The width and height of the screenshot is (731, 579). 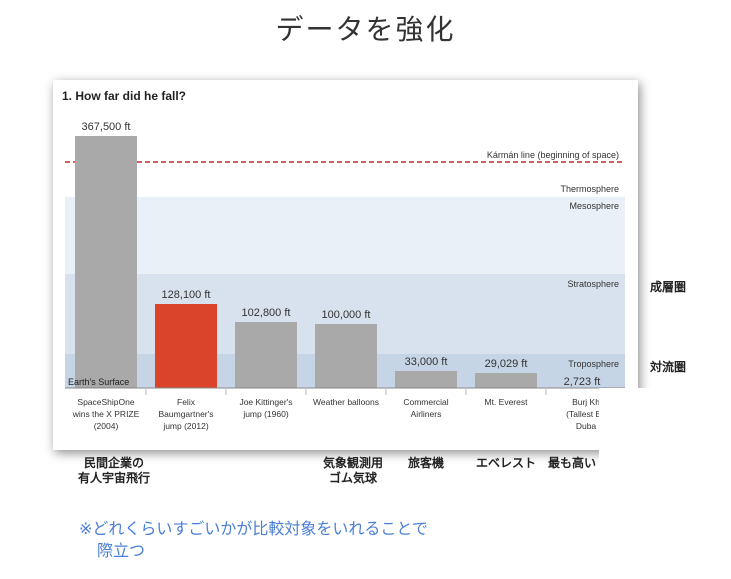 I want to click on category-label-4-1: Airliners, so click(x=426, y=414).